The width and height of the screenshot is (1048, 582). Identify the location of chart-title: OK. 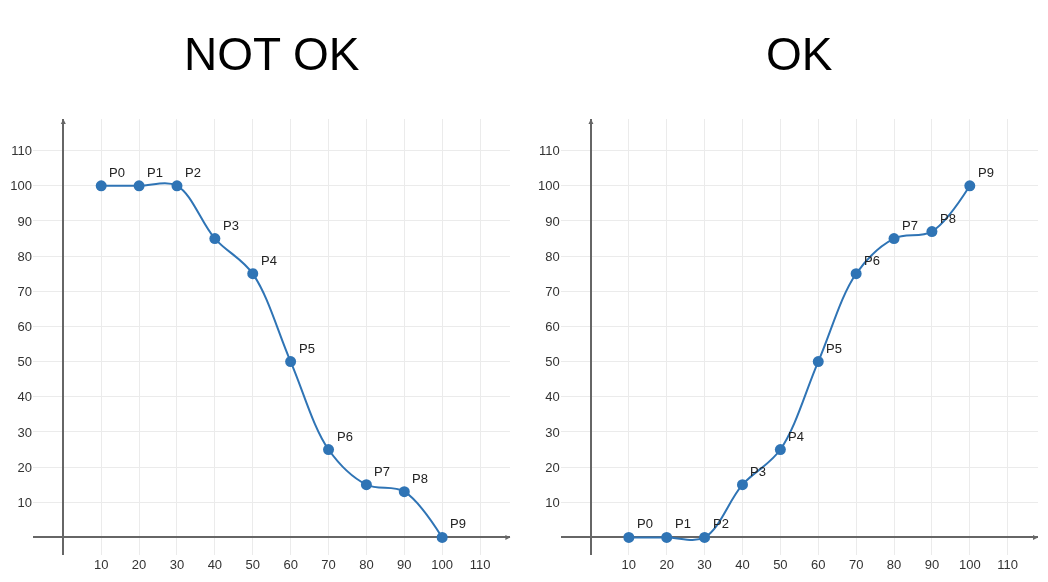
(799, 54).